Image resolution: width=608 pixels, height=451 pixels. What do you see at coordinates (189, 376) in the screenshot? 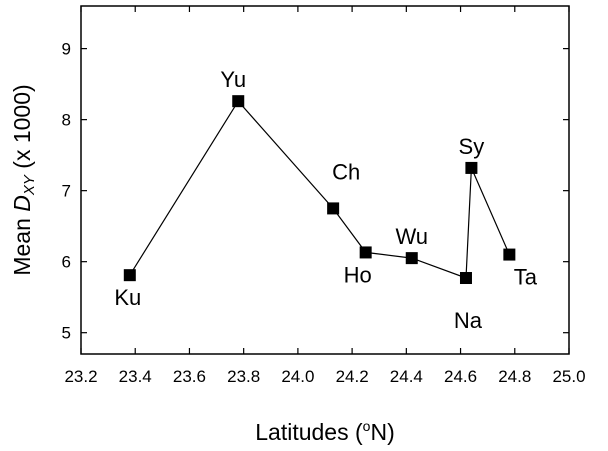
I see `x-tick-label: 23.6` at bounding box center [189, 376].